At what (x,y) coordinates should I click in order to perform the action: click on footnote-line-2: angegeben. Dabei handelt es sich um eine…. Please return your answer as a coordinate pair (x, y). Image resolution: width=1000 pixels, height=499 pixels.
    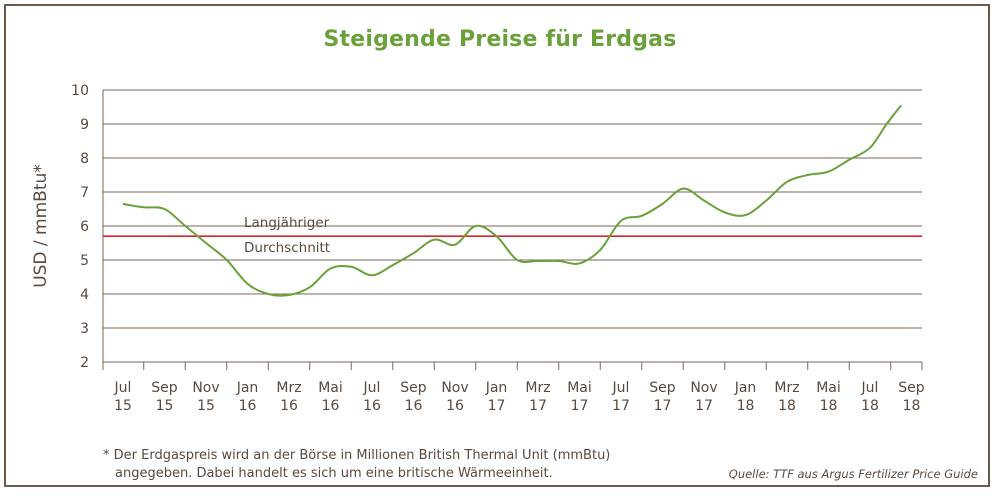
    Looking at the image, I should click on (334, 473).